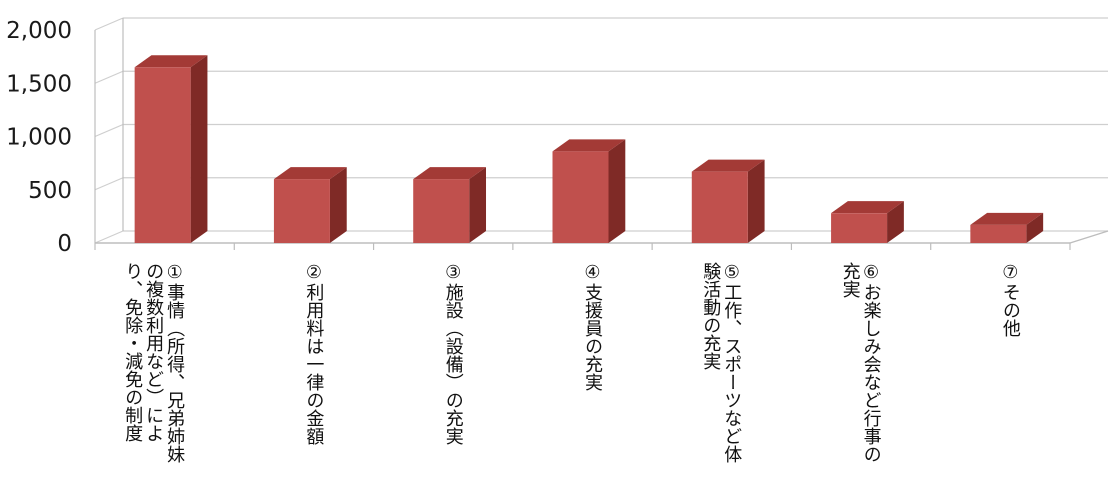 Image resolution: width=1115 pixels, height=497 pixels. I want to click on y-tick-label: 500, so click(50, 191).